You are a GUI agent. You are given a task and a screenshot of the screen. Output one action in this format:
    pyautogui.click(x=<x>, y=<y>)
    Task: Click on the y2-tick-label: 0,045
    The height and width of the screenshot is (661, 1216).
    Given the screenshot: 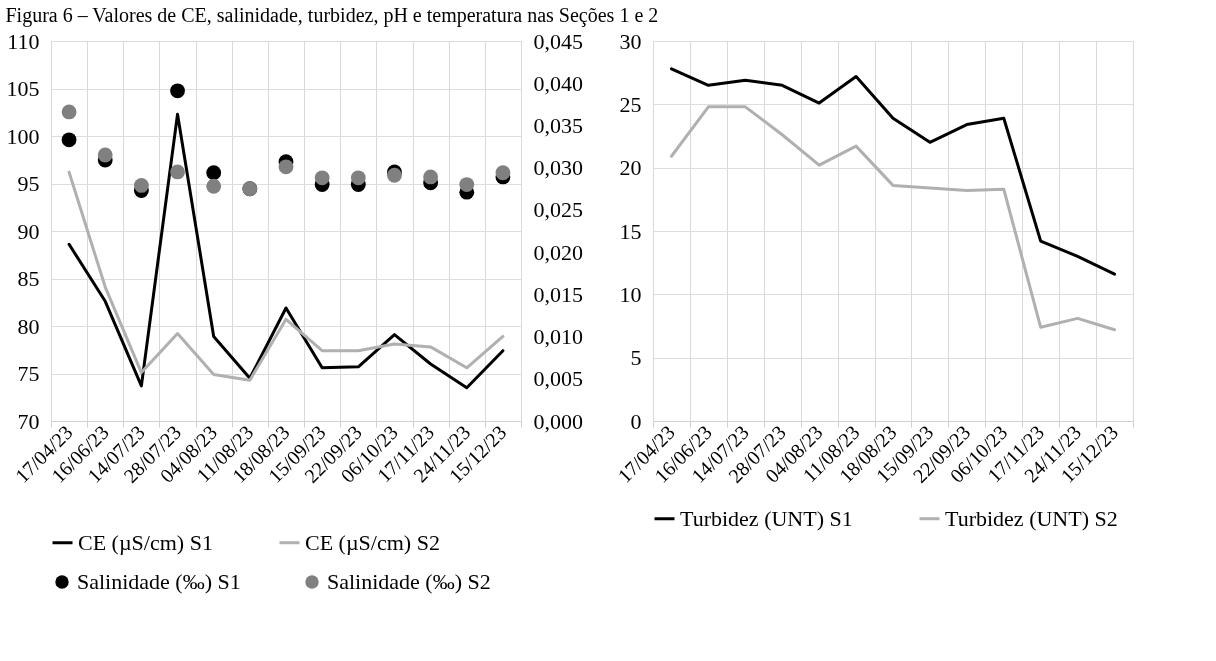 What is the action you would take?
    pyautogui.click(x=558, y=41)
    